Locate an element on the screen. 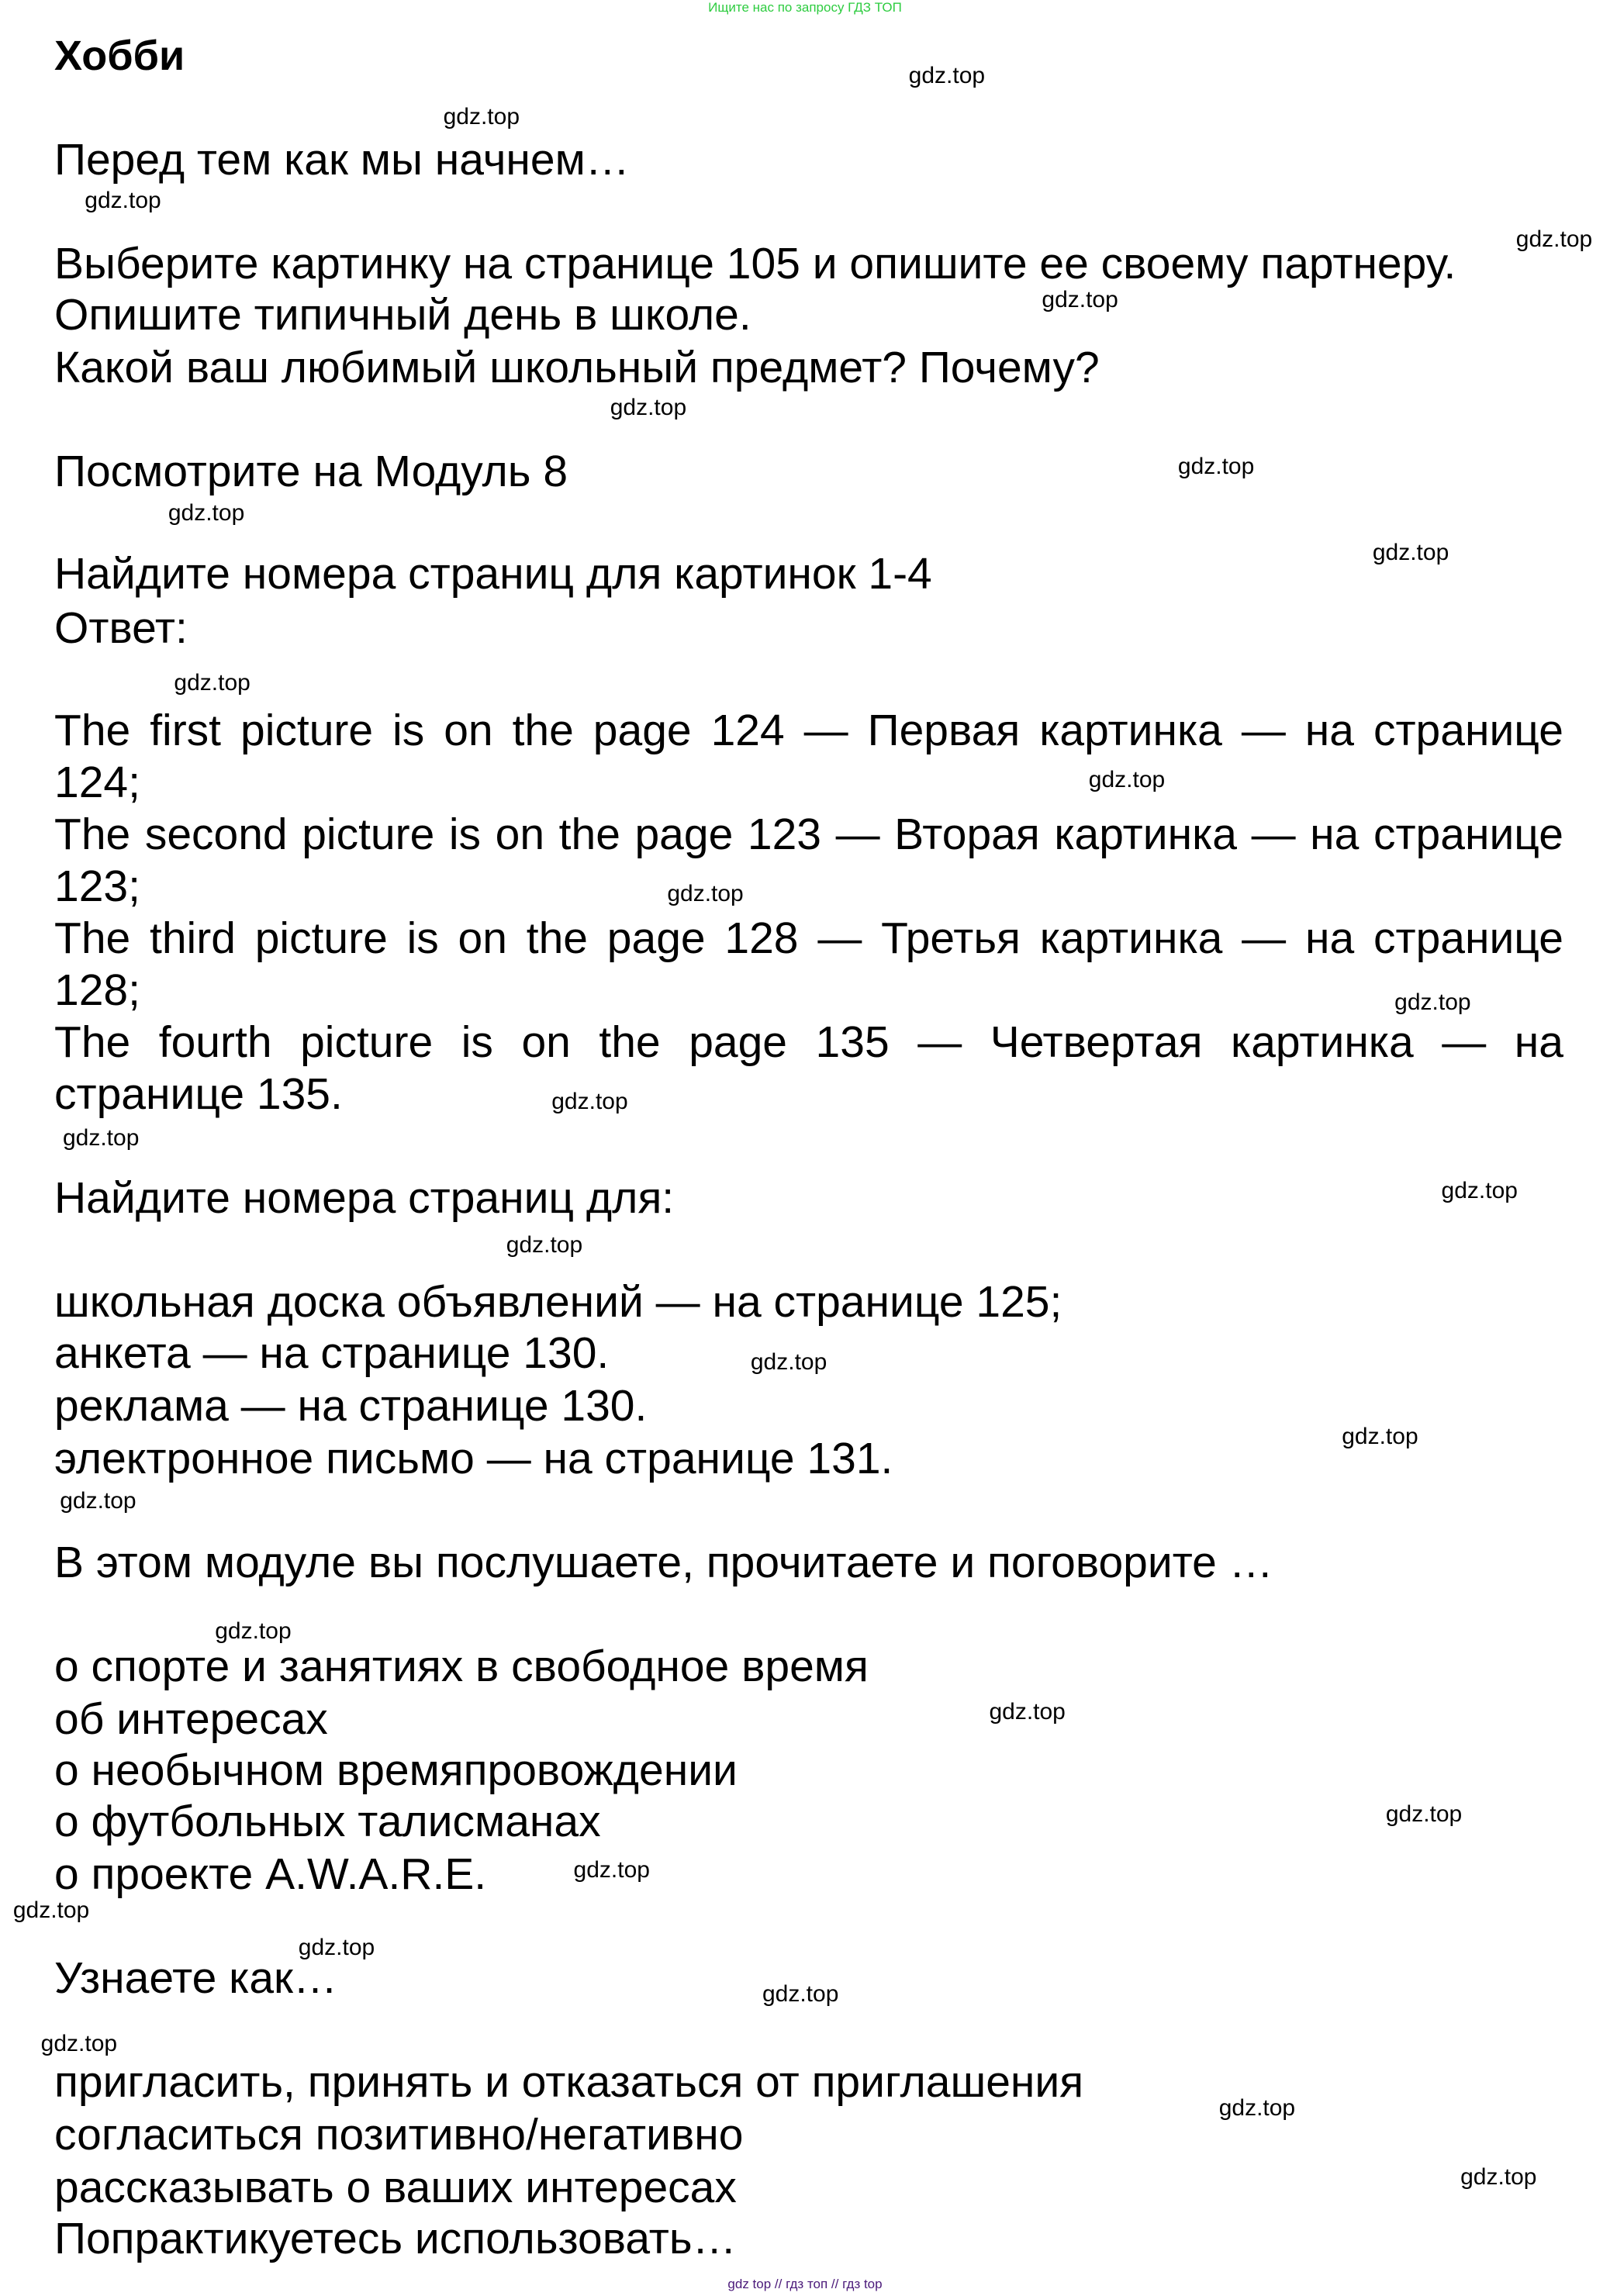 The height and width of the screenshot is (2296, 1610). learn-line: рассказывать о ваших интересах is located at coordinates (395, 2187).